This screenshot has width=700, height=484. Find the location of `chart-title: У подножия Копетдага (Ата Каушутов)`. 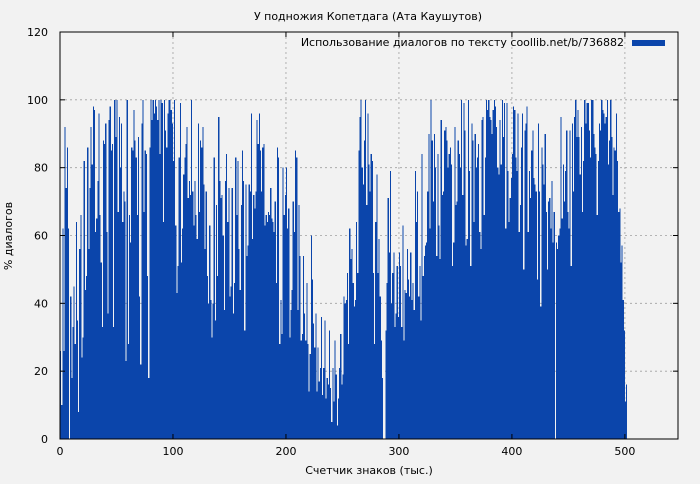

chart-title: У подножия Копетдага (Ата Каушутов) is located at coordinates (368, 16).